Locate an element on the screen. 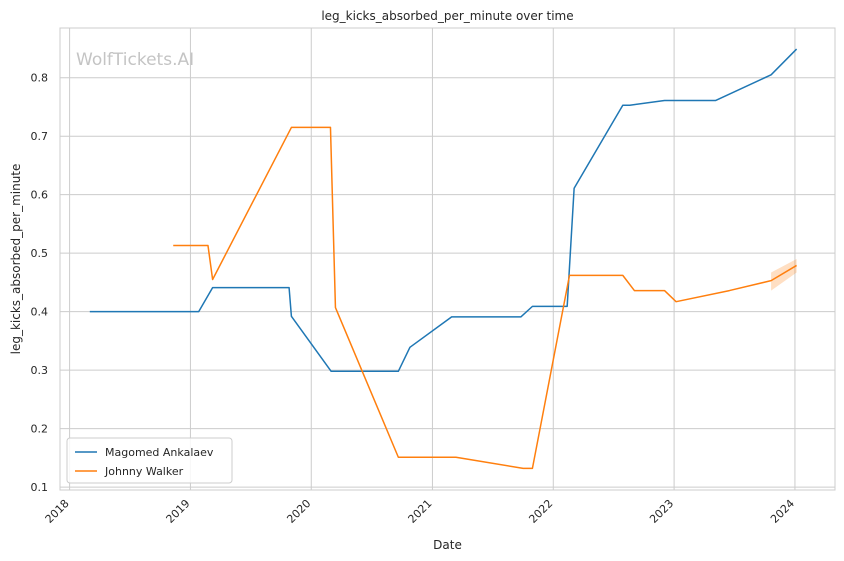 The image size is (844, 561). legend-box is located at coordinates (149, 460).